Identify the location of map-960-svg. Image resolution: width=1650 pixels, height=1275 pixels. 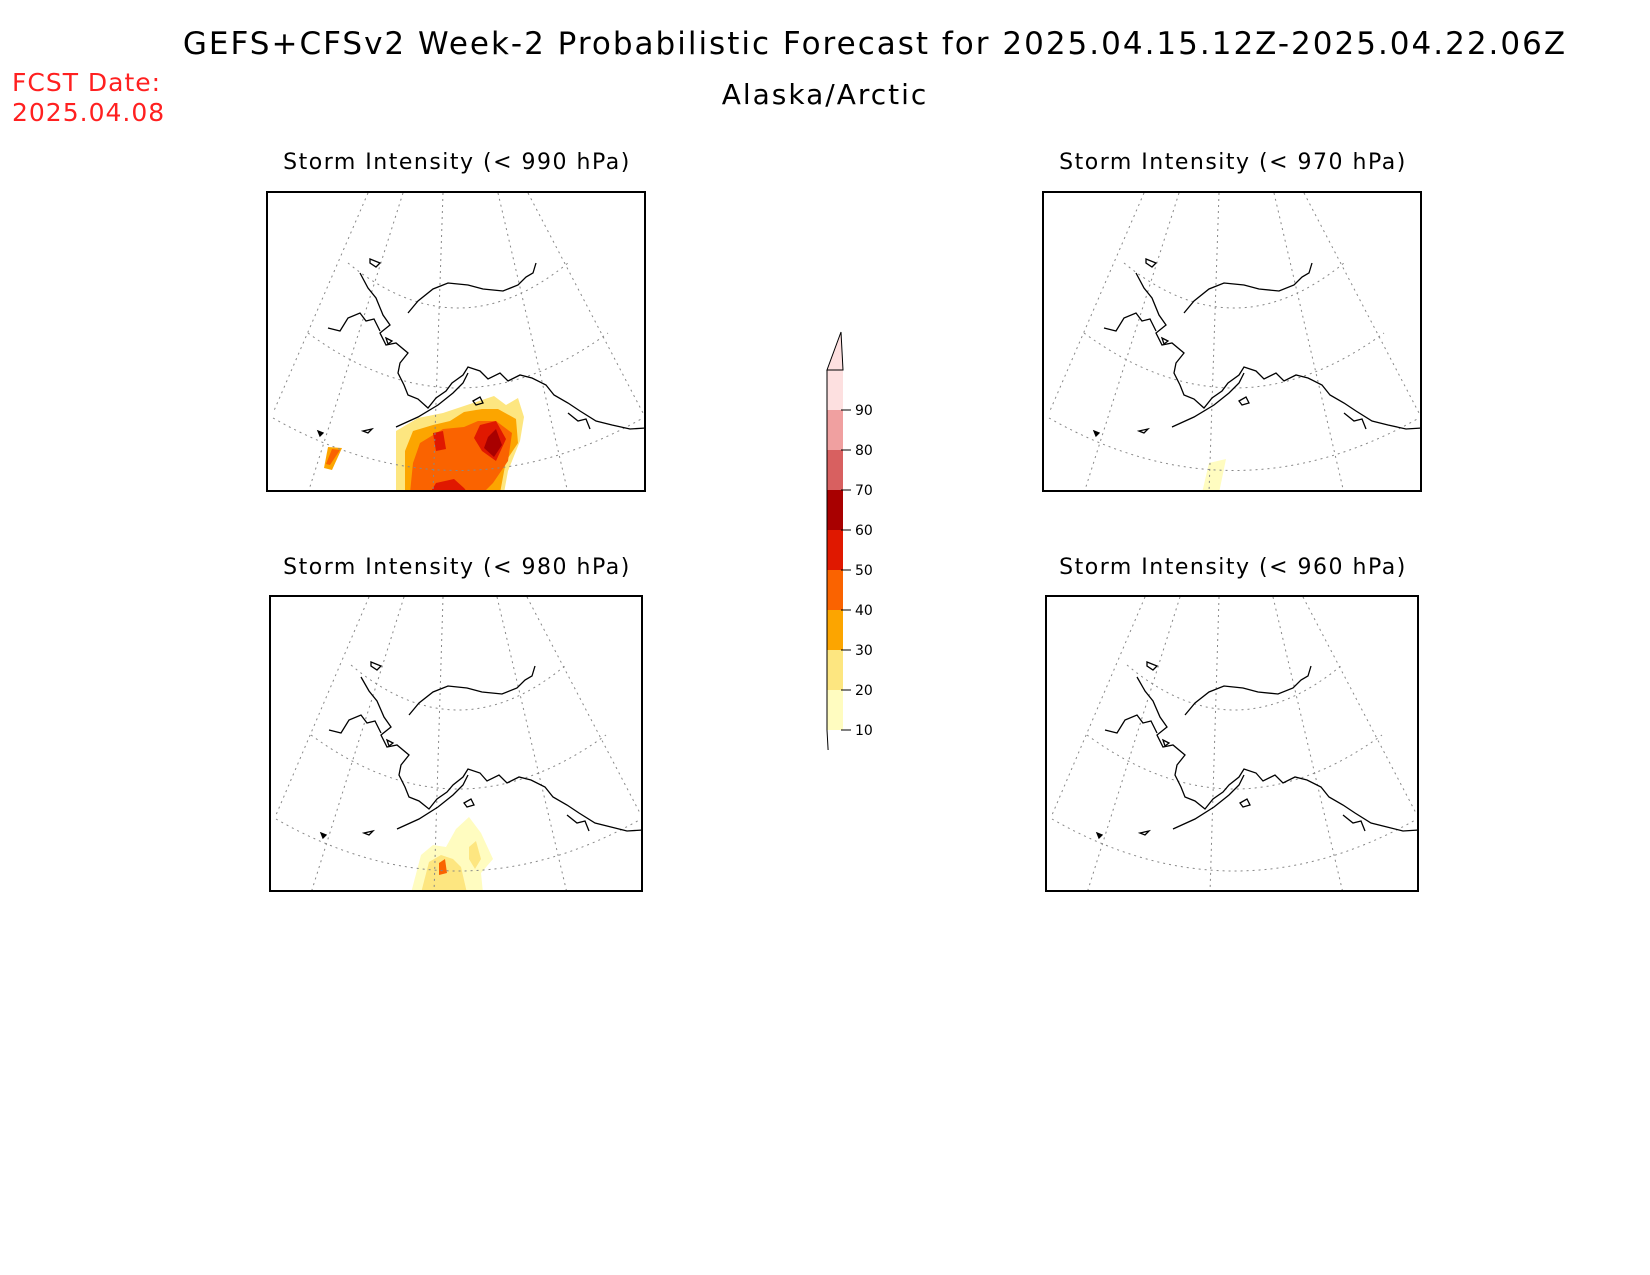
(1234, 743).